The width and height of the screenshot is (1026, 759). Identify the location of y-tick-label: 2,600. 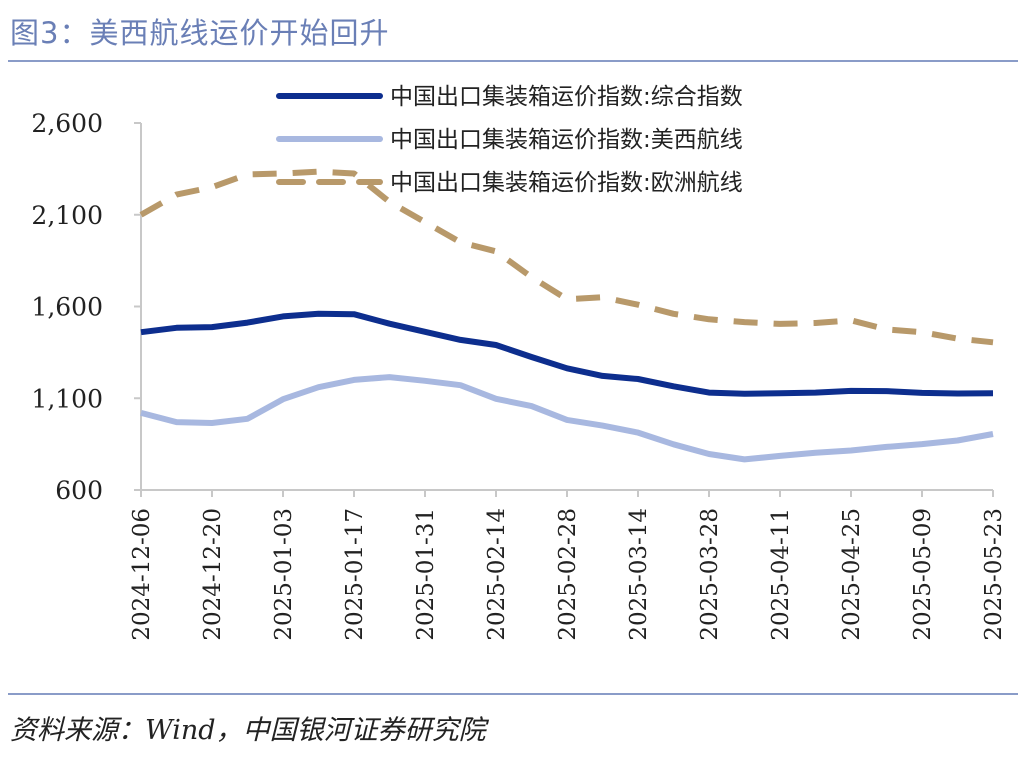
(67, 123).